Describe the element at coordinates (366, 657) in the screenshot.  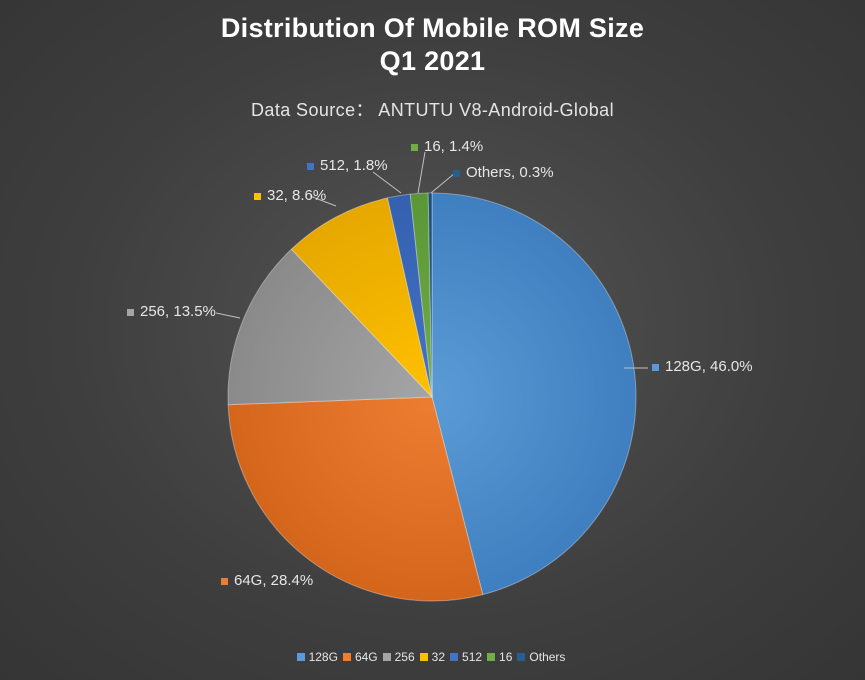
I see `legend-label: 64G` at that location.